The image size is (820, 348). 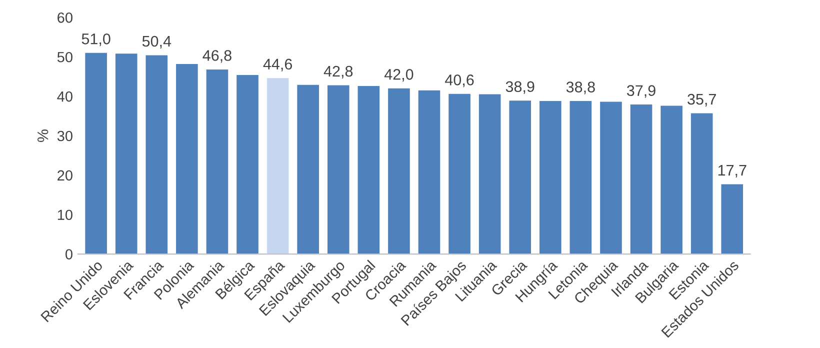 I want to click on y-tick-label: 0, so click(x=69, y=254).